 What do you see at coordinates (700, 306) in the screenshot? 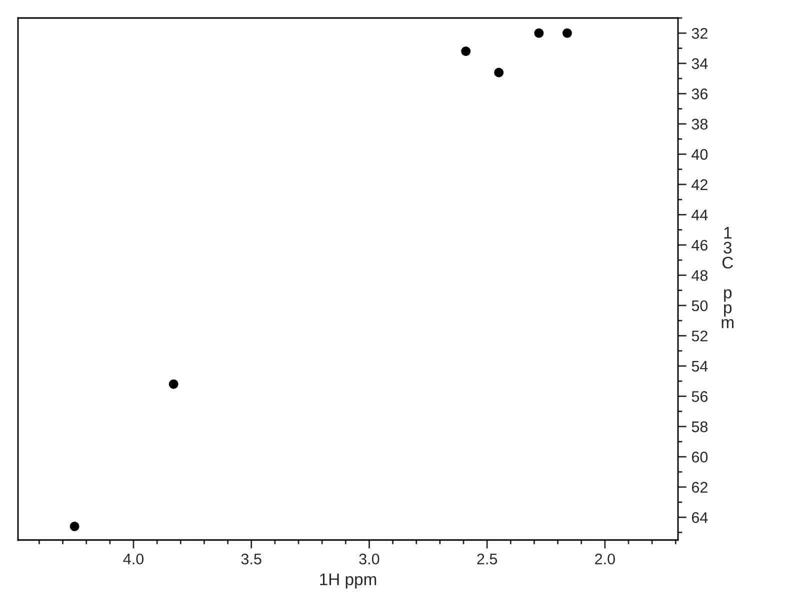
I see `y-tick-label: 50` at bounding box center [700, 306].